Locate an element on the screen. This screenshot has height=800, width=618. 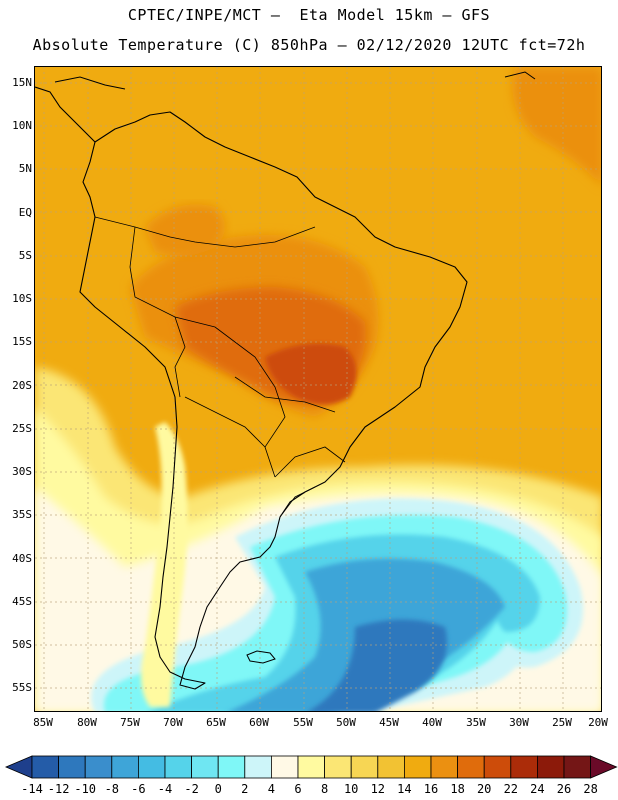
colorbar-tick-label: -2 is located at coordinates (191, 789).